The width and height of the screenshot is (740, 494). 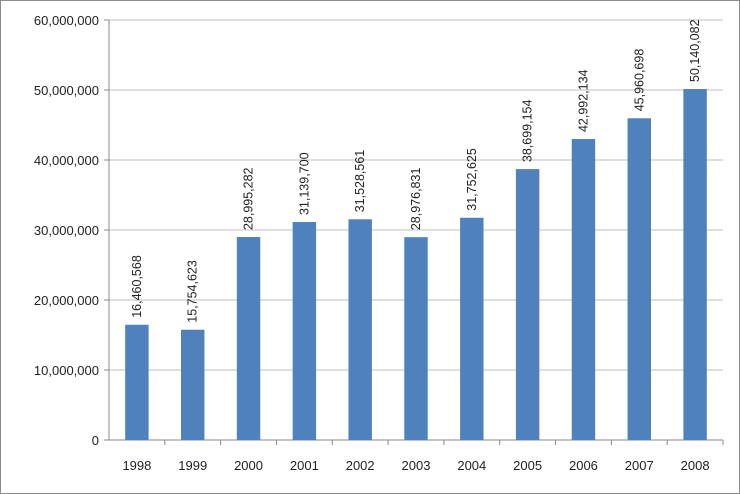 I want to click on y-tick-label: 60,000,000, so click(x=66, y=20).